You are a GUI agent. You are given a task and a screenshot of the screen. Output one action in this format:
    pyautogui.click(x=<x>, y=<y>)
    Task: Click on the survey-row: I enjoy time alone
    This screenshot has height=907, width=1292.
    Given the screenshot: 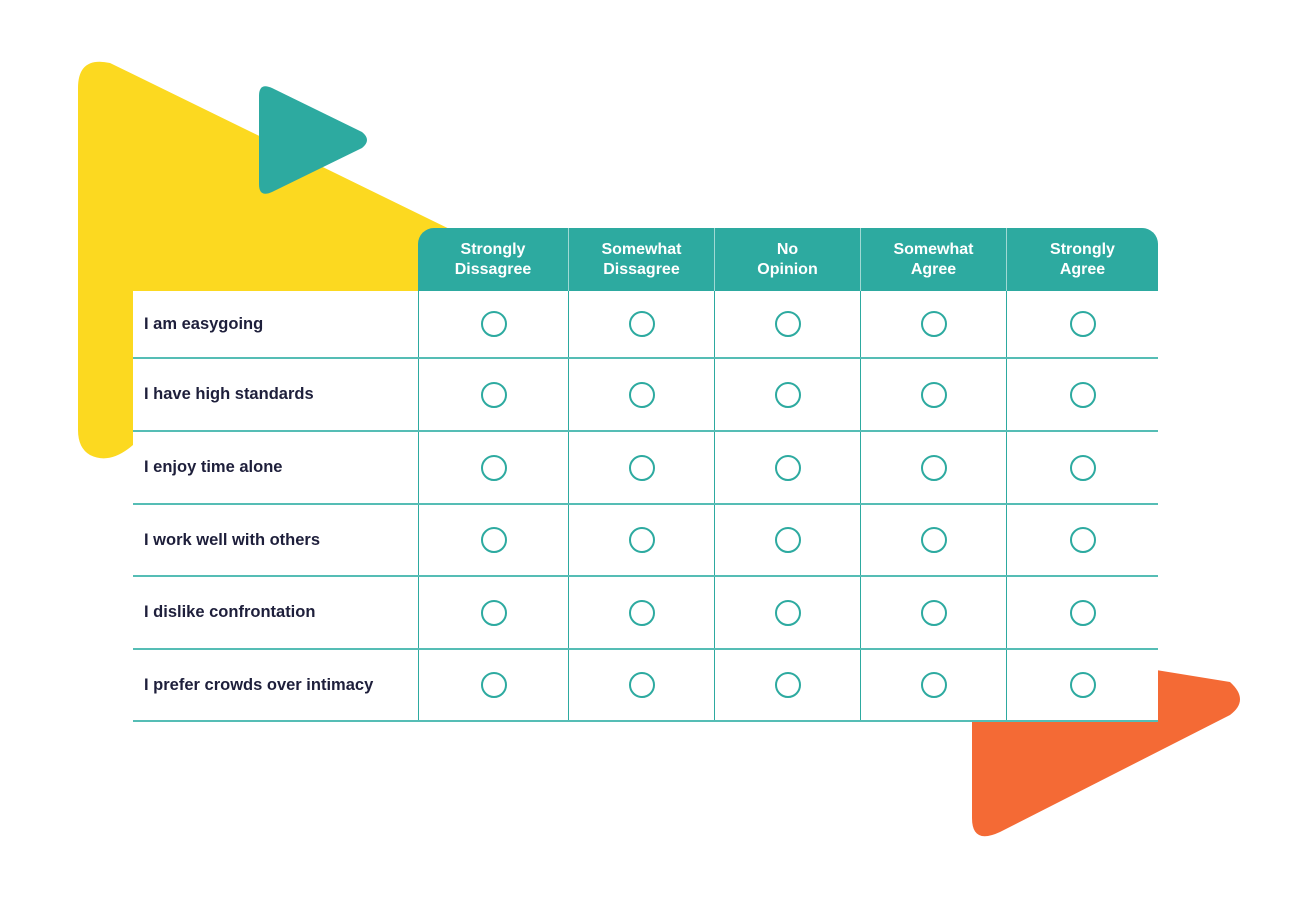 What is the action you would take?
    pyautogui.click(x=645, y=468)
    